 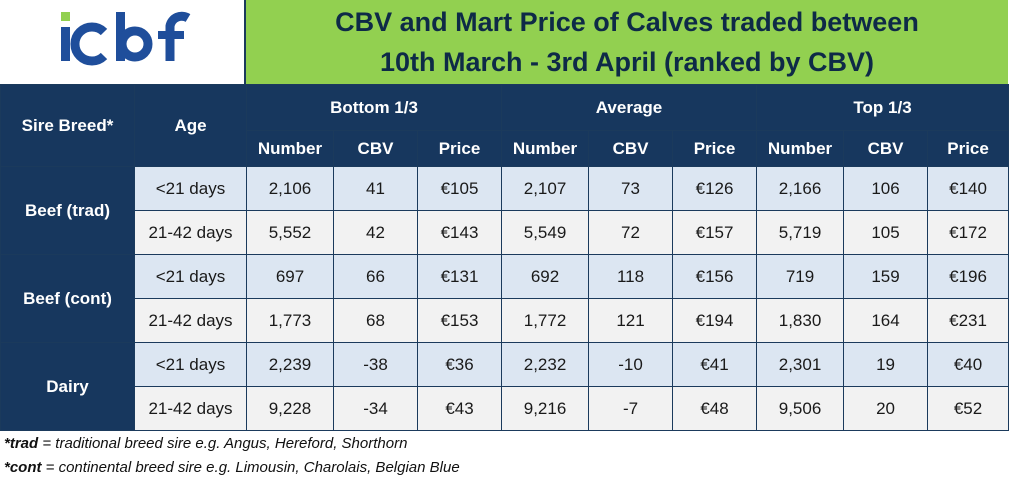 What do you see at coordinates (631, 276) in the screenshot?
I see `cbv-cell: 118` at bounding box center [631, 276].